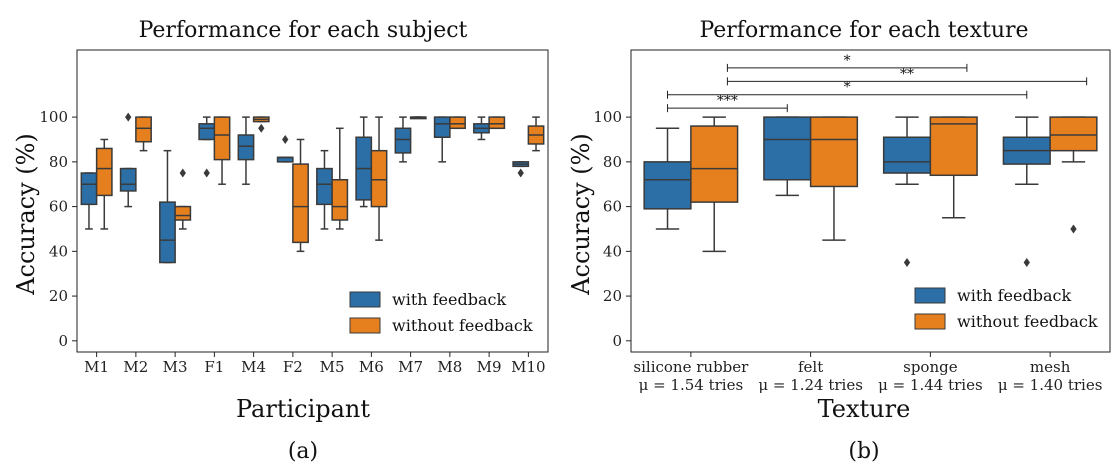  What do you see at coordinates (489, 367) in the screenshot?
I see `chart0-x-tick-label: M9` at bounding box center [489, 367].